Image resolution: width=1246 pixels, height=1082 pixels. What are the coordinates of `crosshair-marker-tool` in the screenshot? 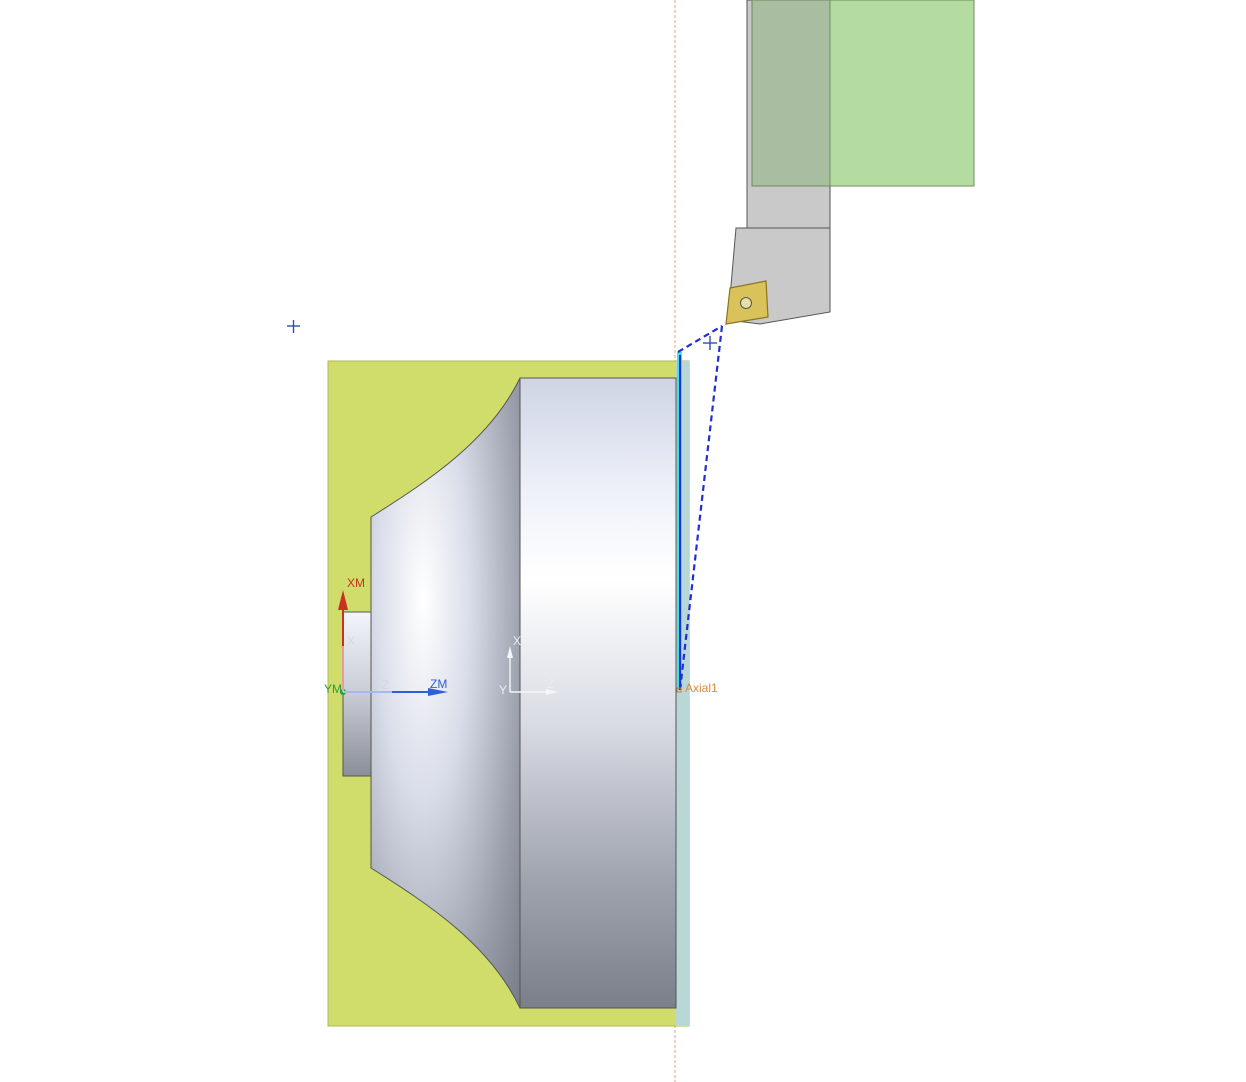 It's located at (710, 343).